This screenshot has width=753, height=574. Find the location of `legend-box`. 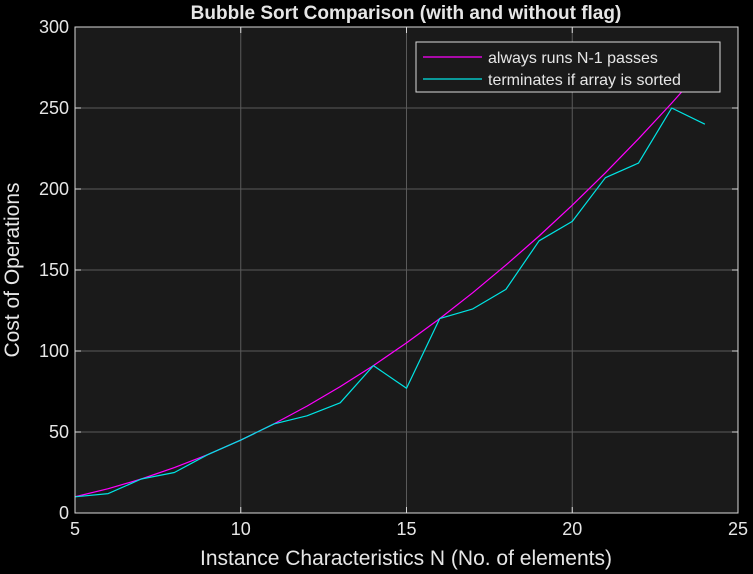

legend-box is located at coordinates (568, 67).